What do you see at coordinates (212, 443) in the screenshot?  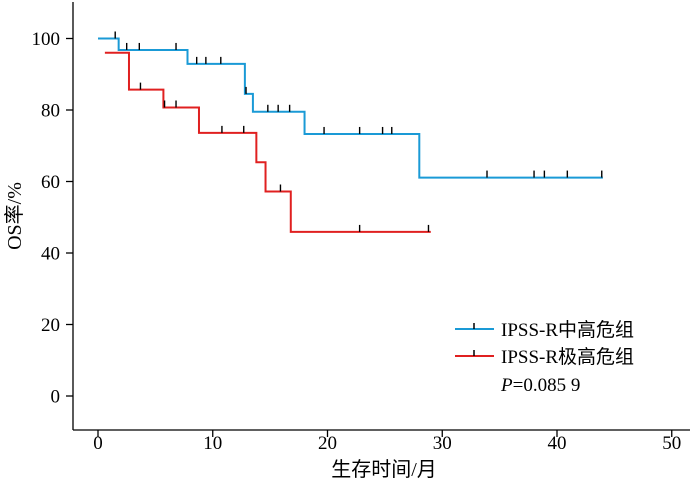 I see `x-tick-label: 10` at bounding box center [212, 443].